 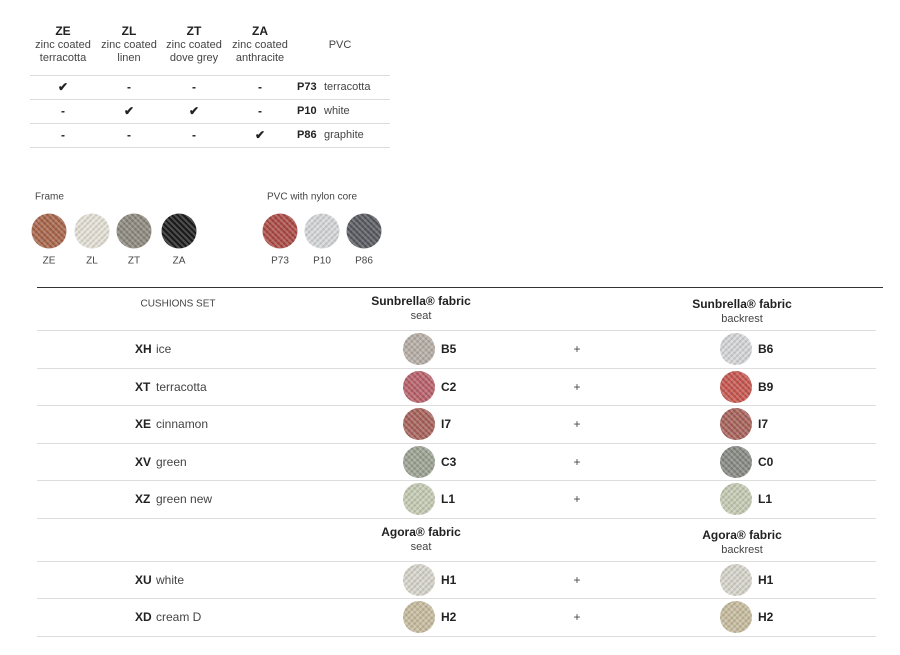 I want to click on column-code: ZA, so click(x=260, y=31).